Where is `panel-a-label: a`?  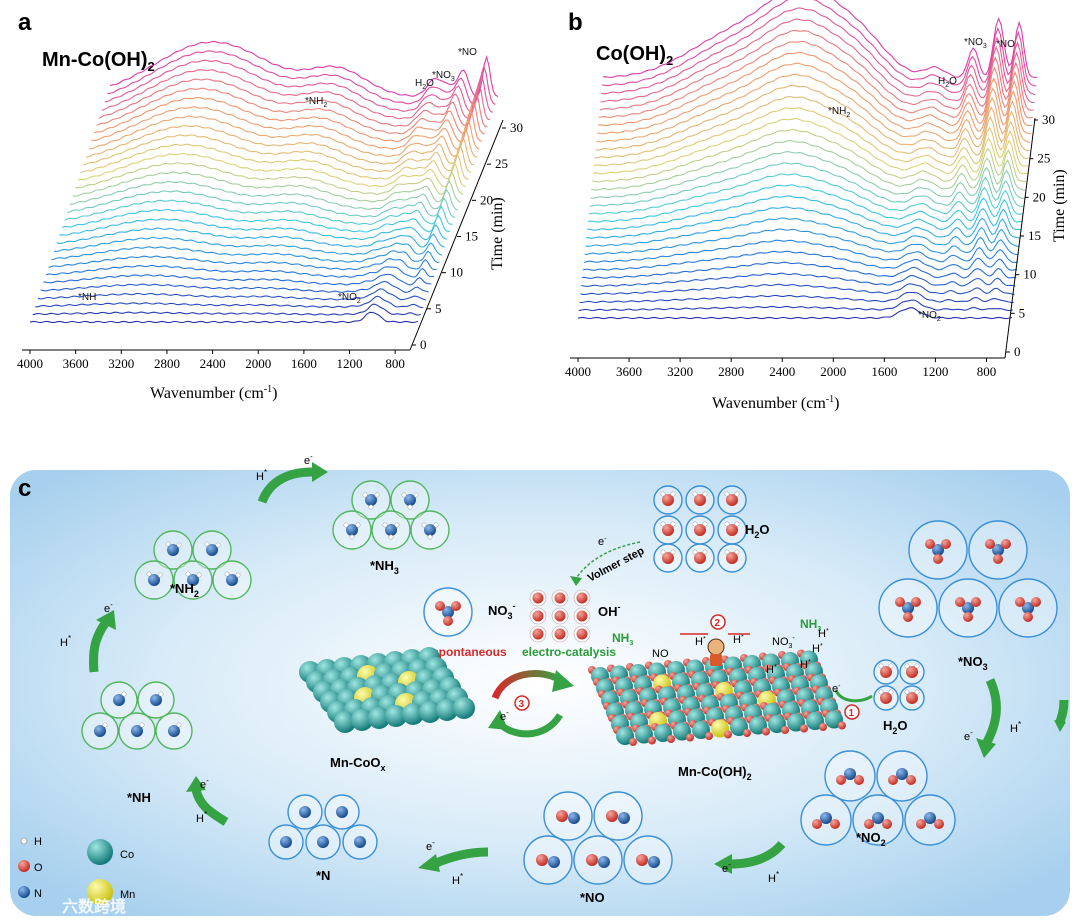 panel-a-label: a is located at coordinates (25, 22).